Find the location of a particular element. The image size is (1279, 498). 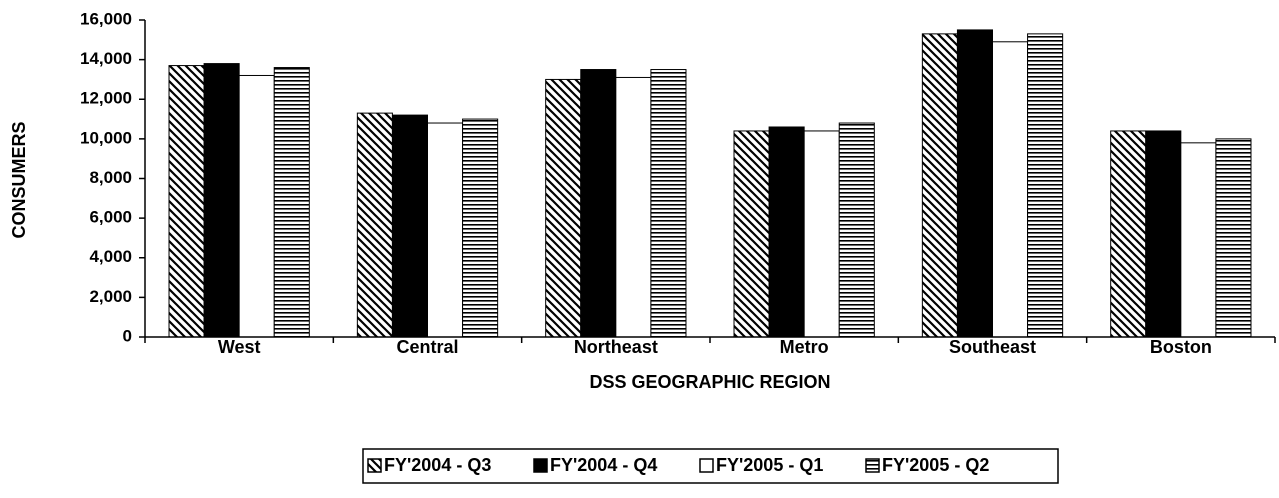

x-tick-label: Central is located at coordinates (427, 347).